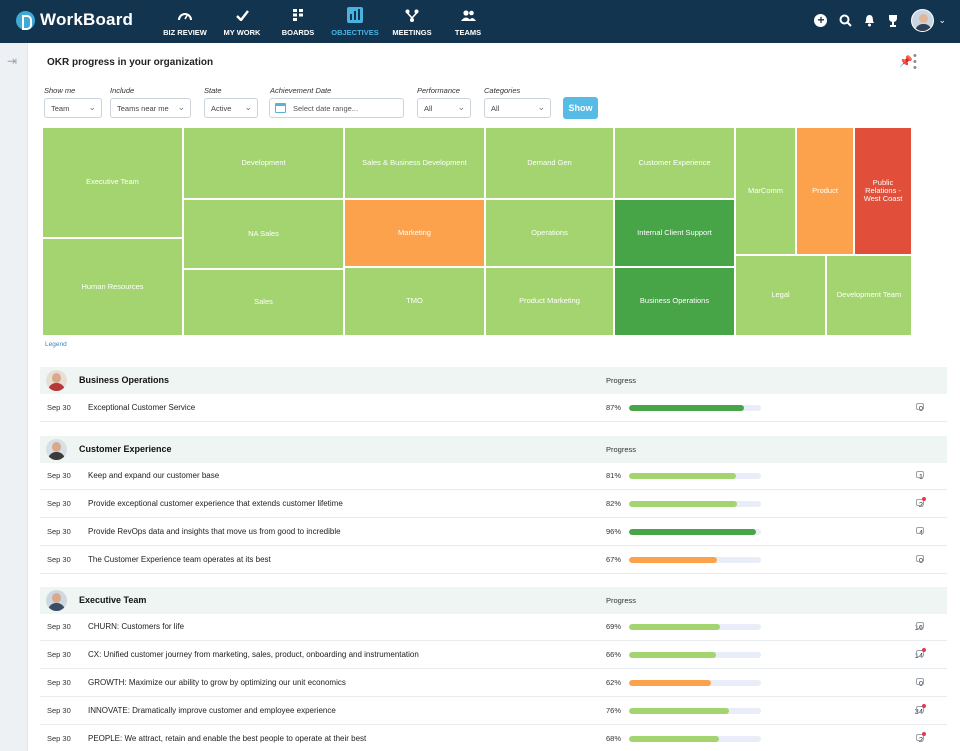 Image resolution: width=960 pixels, height=751 pixels. Describe the element at coordinates (213, 90) in the screenshot. I see `state-label: State` at that location.